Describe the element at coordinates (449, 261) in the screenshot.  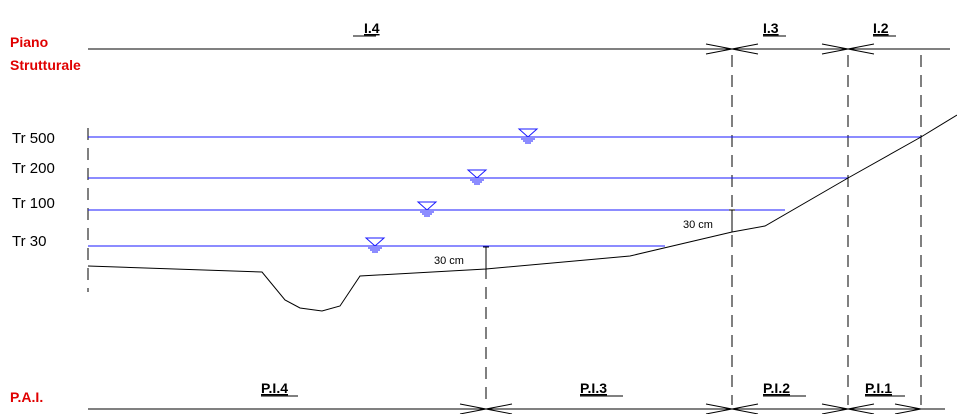
I see `dimension-label-30cm-lower: 30 cm` at that location.